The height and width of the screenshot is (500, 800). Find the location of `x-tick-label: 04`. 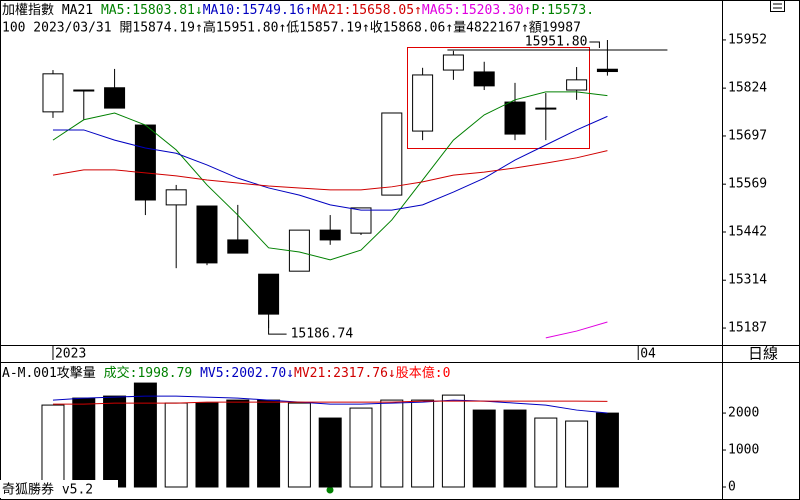

x-tick-label: 04 is located at coordinates (648, 354).